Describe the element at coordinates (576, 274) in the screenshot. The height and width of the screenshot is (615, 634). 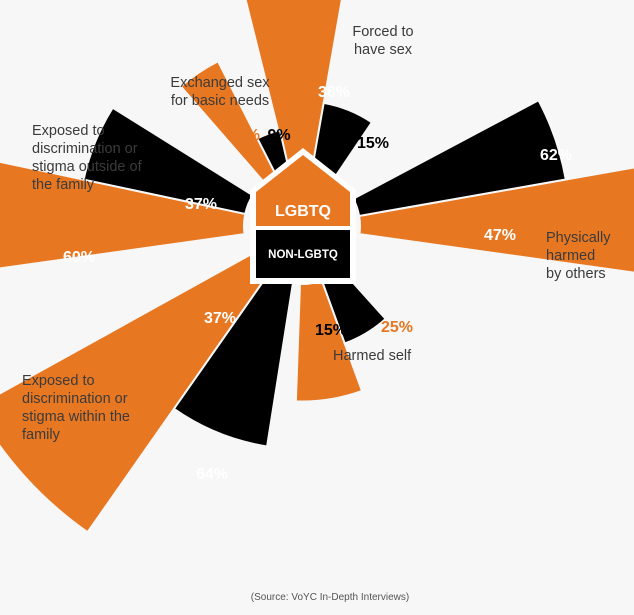
I see `category-label-line: by others` at that location.